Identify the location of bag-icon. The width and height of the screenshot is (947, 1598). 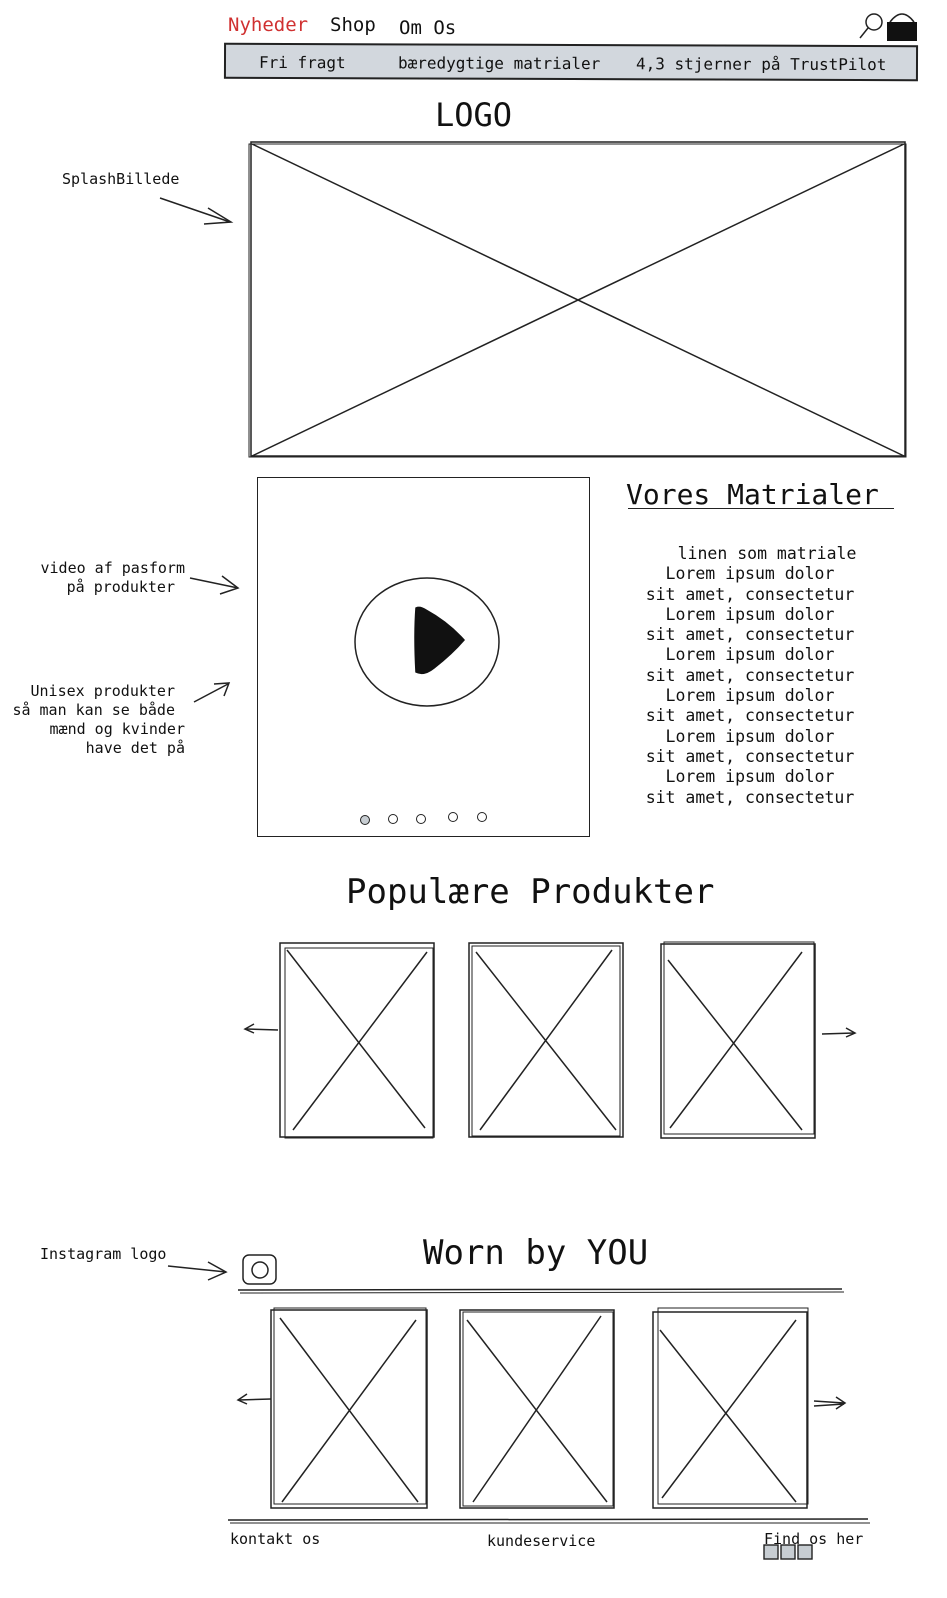
(902, 26).